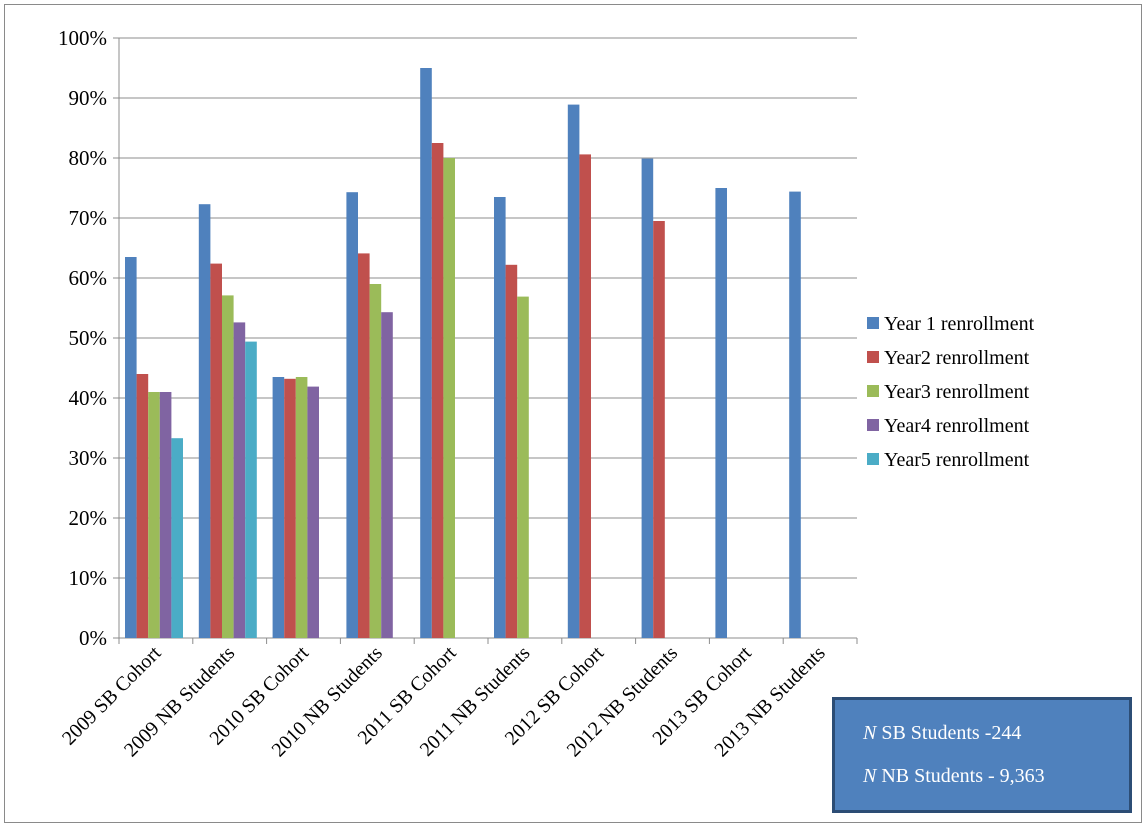 The image size is (1146, 827). I want to click on y-tick-label: 0%, so click(93, 638).